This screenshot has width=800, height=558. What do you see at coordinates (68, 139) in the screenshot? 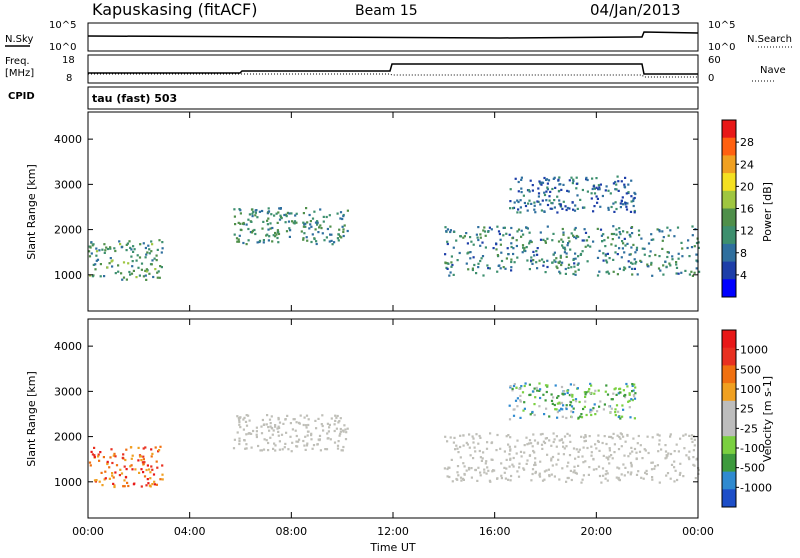
I see `y-tick-label: 4000` at bounding box center [68, 139].